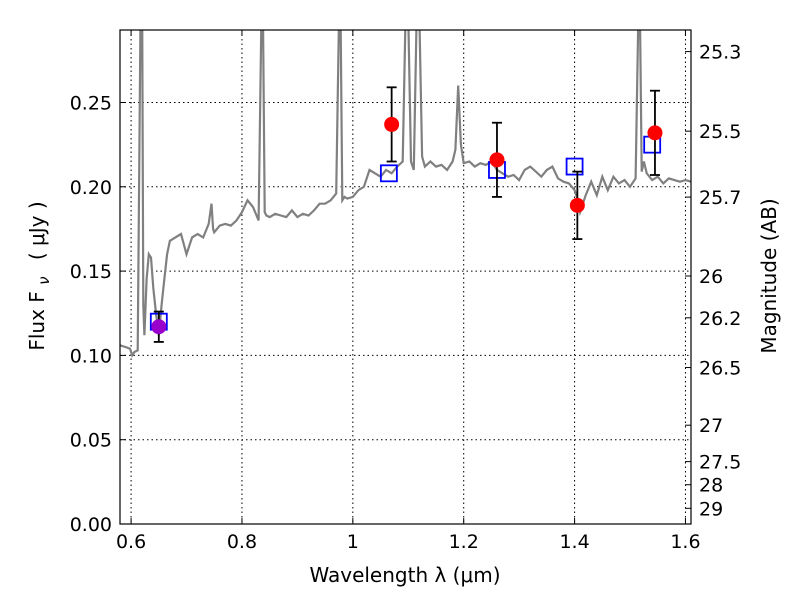  I want to click on y-axis-label: Flux F ν ( μJy ), so click(39, 275).